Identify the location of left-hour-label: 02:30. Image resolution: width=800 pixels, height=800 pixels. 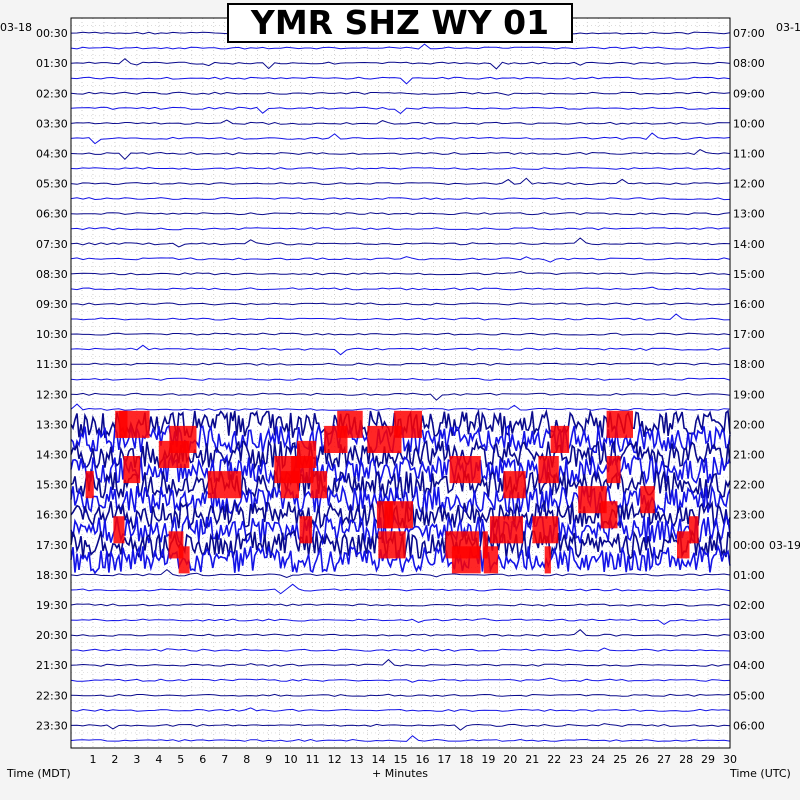
(52, 93).